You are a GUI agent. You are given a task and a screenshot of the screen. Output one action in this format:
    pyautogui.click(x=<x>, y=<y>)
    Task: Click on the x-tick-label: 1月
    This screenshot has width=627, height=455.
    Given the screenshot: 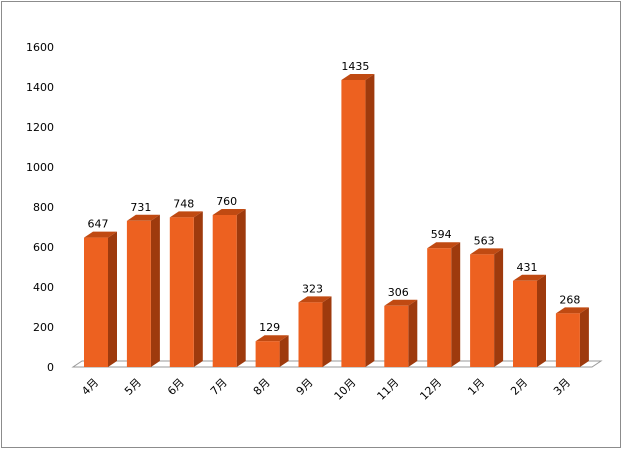 What is the action you would take?
    pyautogui.click(x=476, y=387)
    